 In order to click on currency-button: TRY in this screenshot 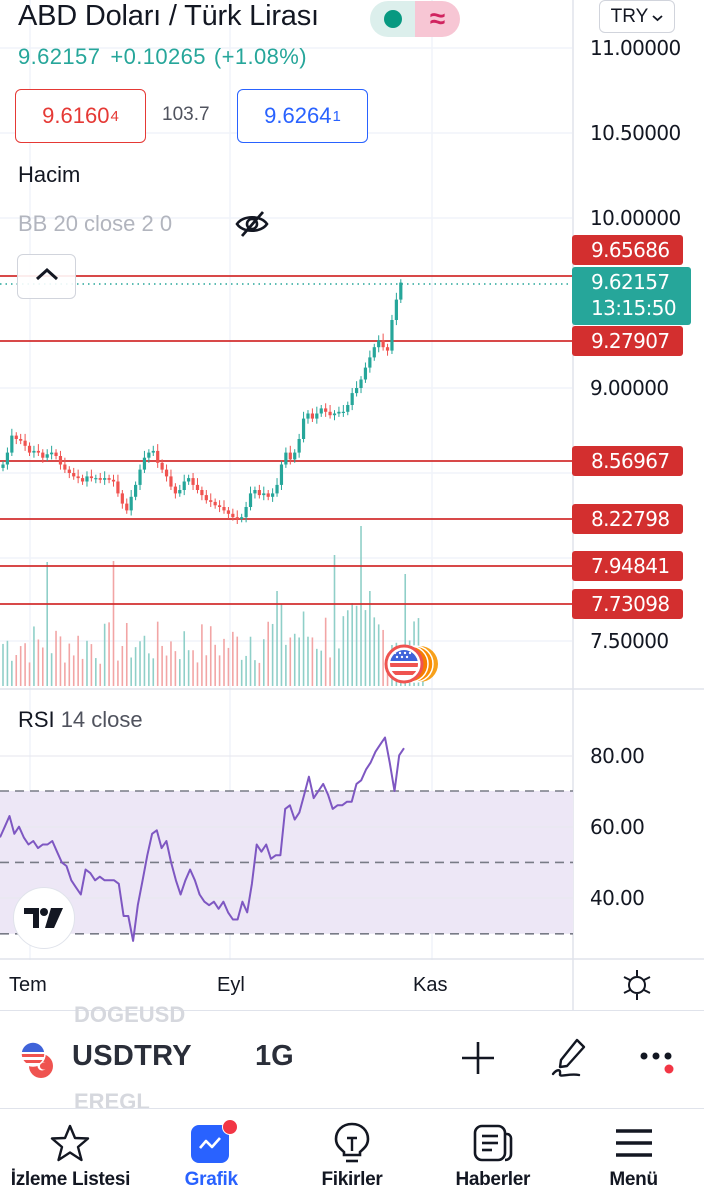, I will do `click(637, 16)`.